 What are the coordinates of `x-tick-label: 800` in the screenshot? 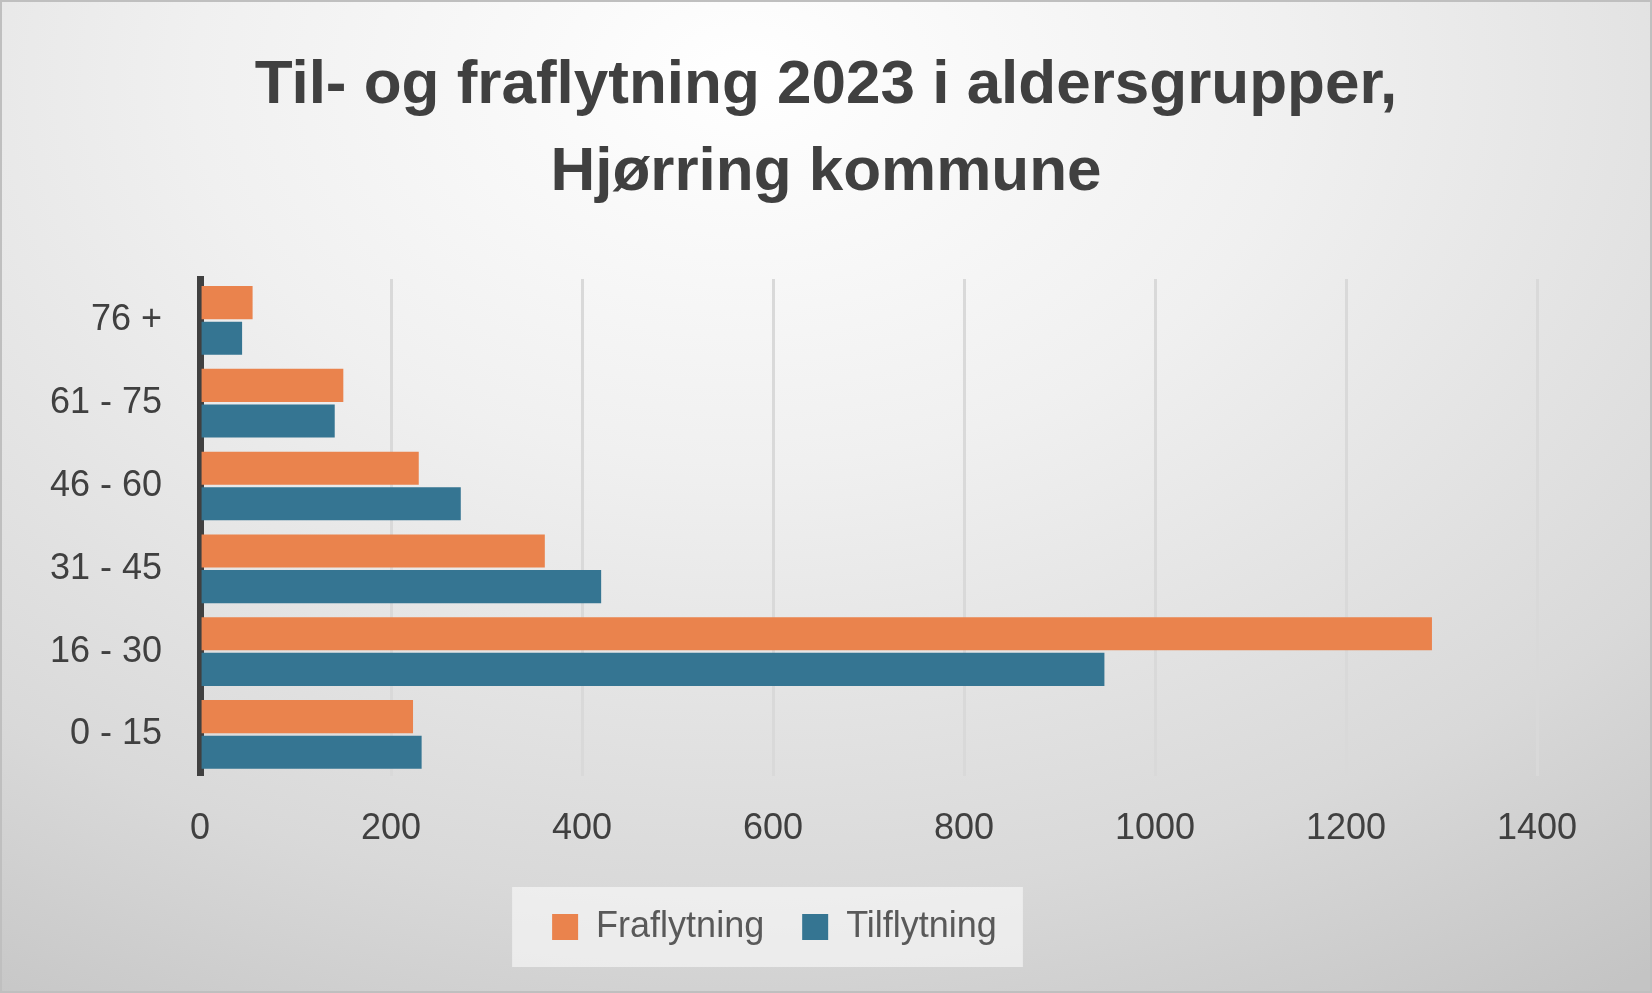 It's located at (964, 827).